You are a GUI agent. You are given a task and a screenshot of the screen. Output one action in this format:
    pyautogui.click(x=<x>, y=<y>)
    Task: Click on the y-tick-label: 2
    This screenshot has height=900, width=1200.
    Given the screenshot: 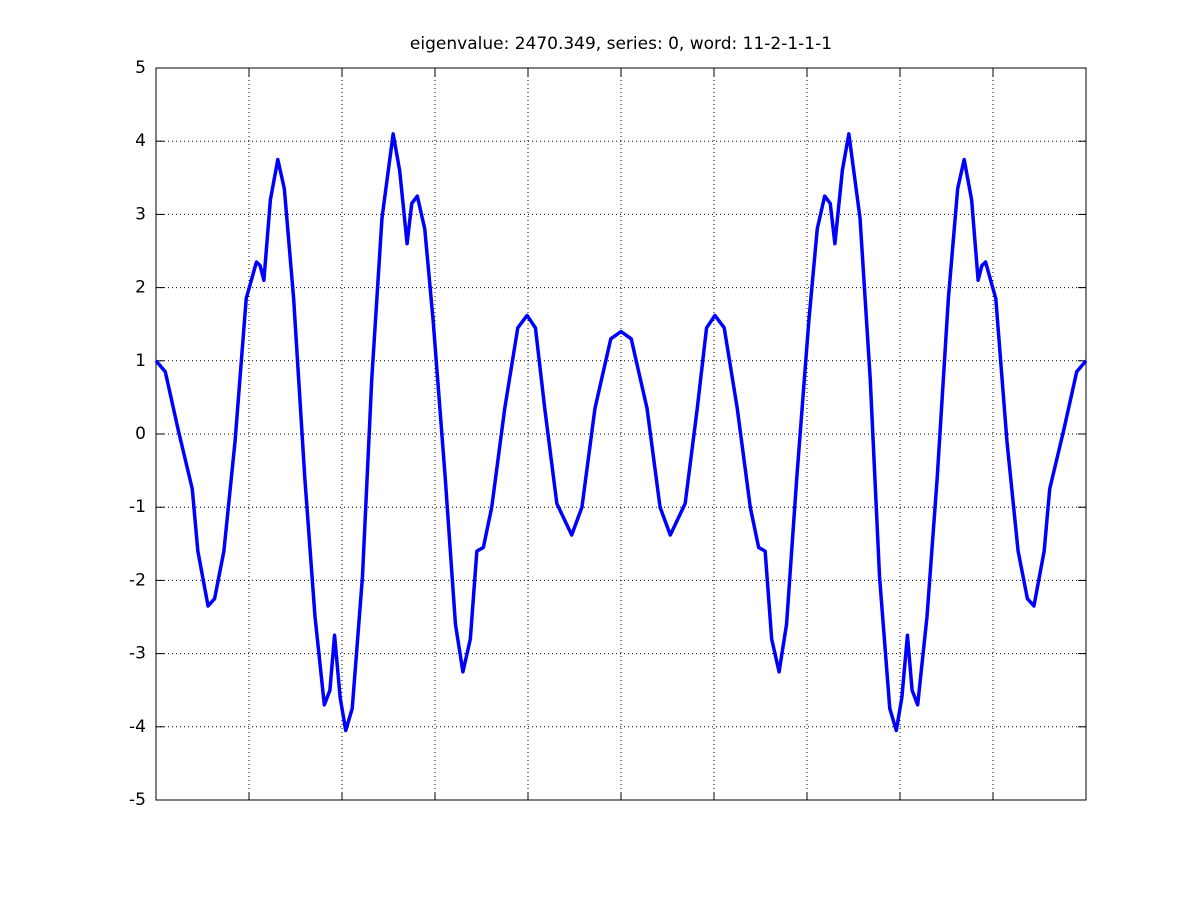 What is the action you would take?
    pyautogui.click(x=140, y=288)
    